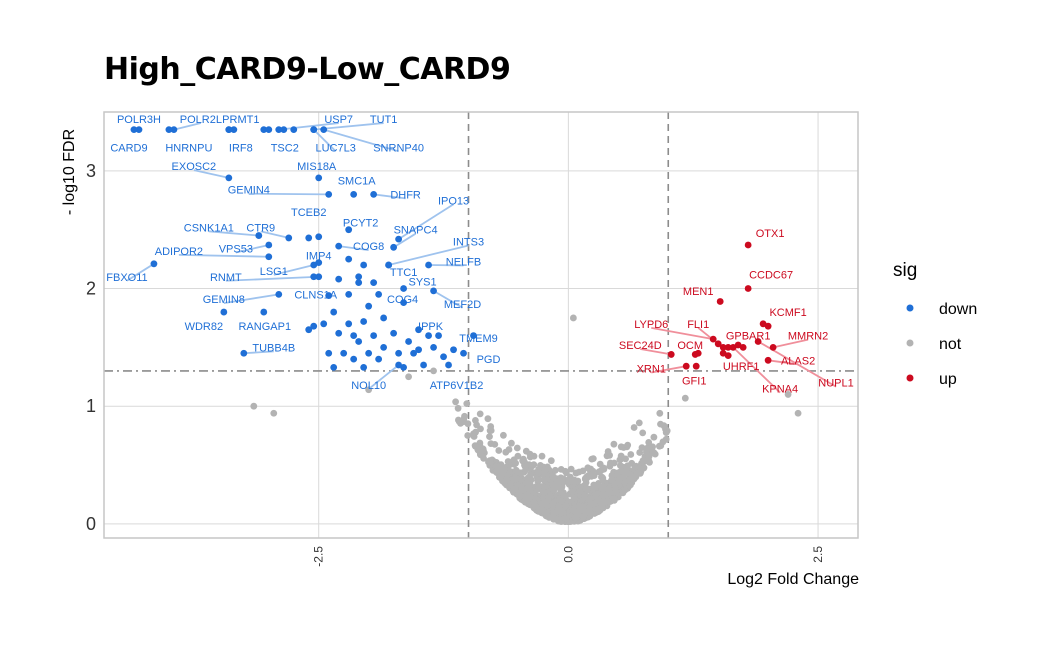 This screenshot has height=648, width=1050. I want to click on gene-label: CARD9, so click(128, 148).